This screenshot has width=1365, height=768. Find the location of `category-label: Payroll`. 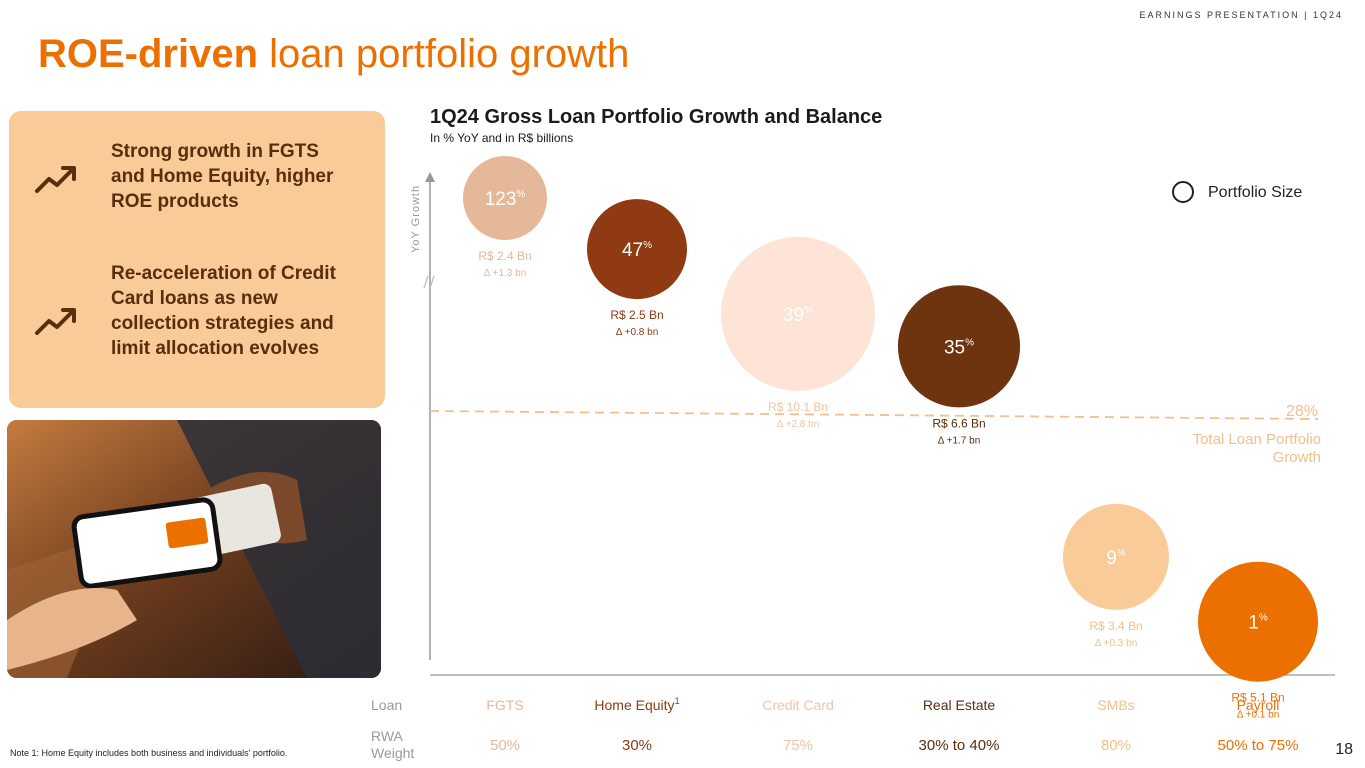

category-label: Payroll is located at coordinates (1258, 705).